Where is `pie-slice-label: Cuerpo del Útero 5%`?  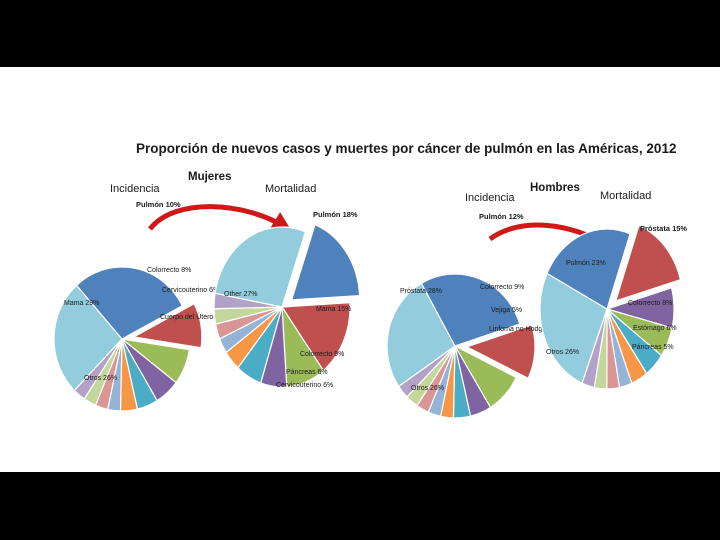
pie-slice-label: Cuerpo del Útero 5% is located at coordinates (192, 316).